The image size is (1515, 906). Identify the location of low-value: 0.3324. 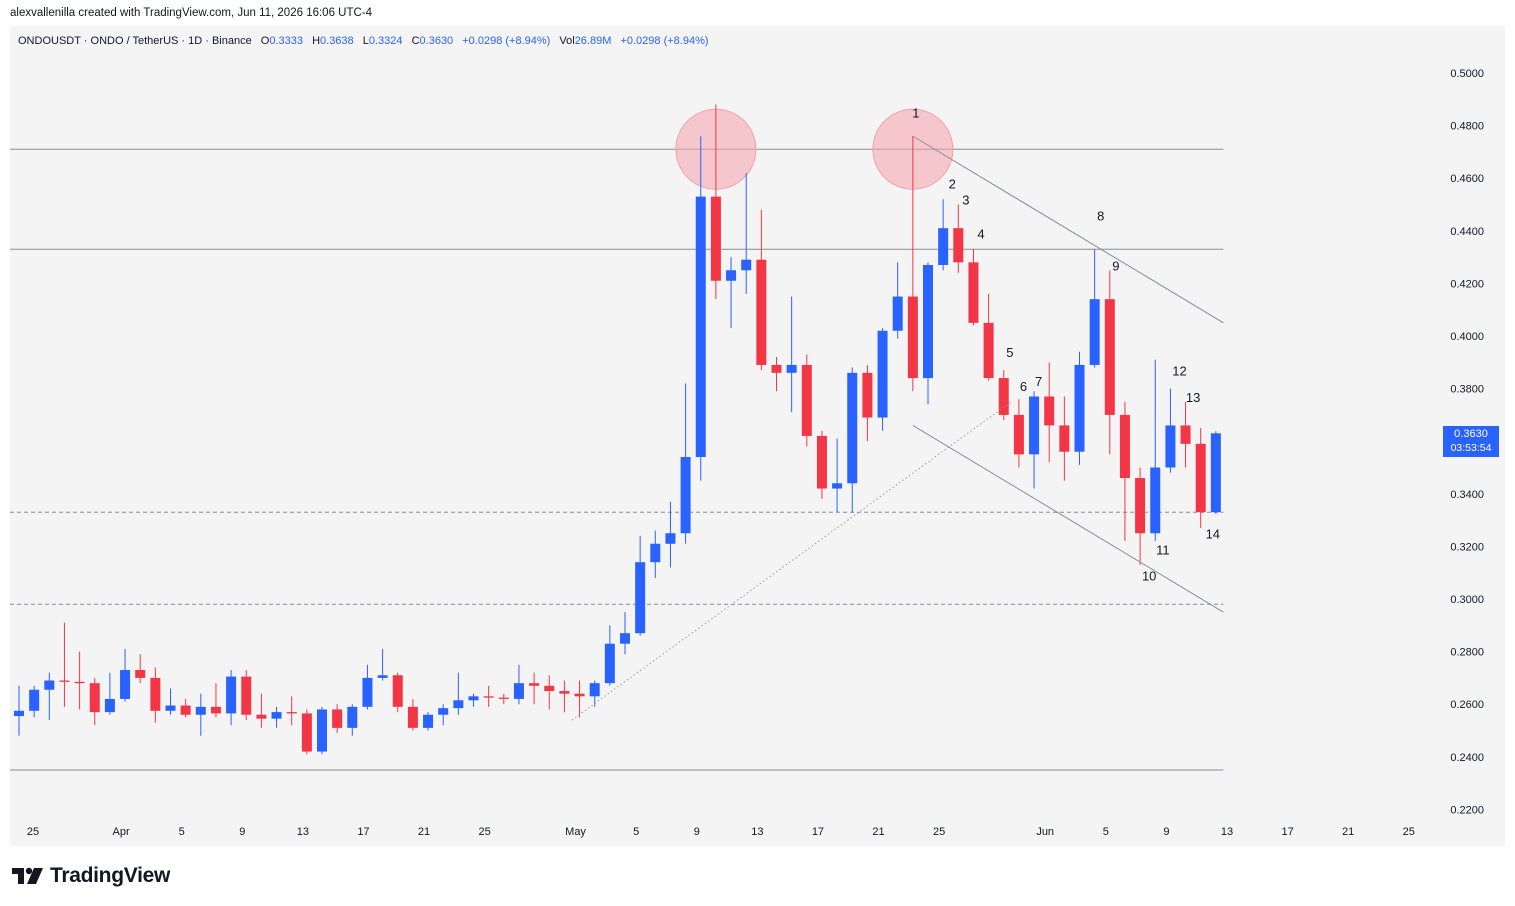
(385, 41).